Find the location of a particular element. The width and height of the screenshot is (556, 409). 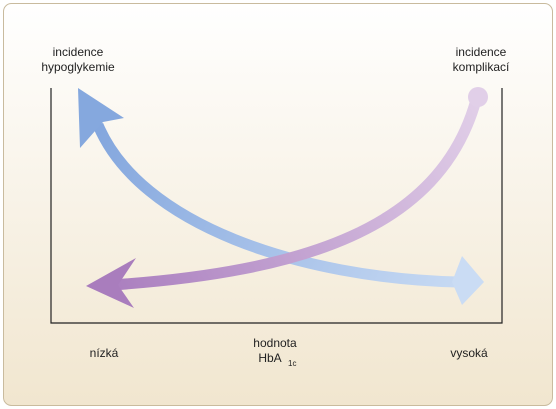

left-label: incidence is located at coordinates (78, 52).